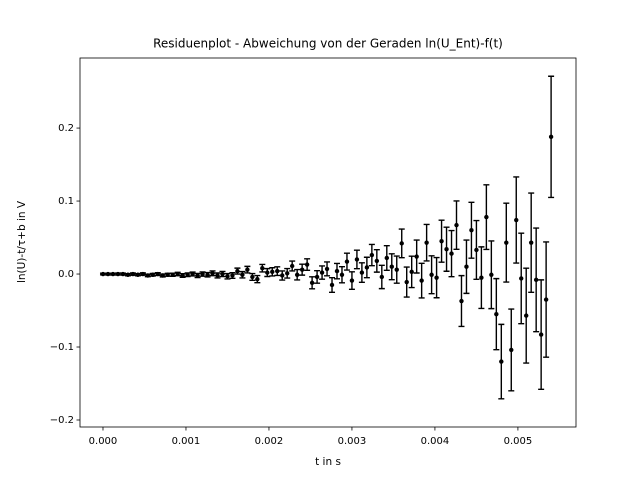 The width and height of the screenshot is (640, 480). Describe the element at coordinates (186, 441) in the screenshot. I see `x-tick-label: 0.001` at that location.